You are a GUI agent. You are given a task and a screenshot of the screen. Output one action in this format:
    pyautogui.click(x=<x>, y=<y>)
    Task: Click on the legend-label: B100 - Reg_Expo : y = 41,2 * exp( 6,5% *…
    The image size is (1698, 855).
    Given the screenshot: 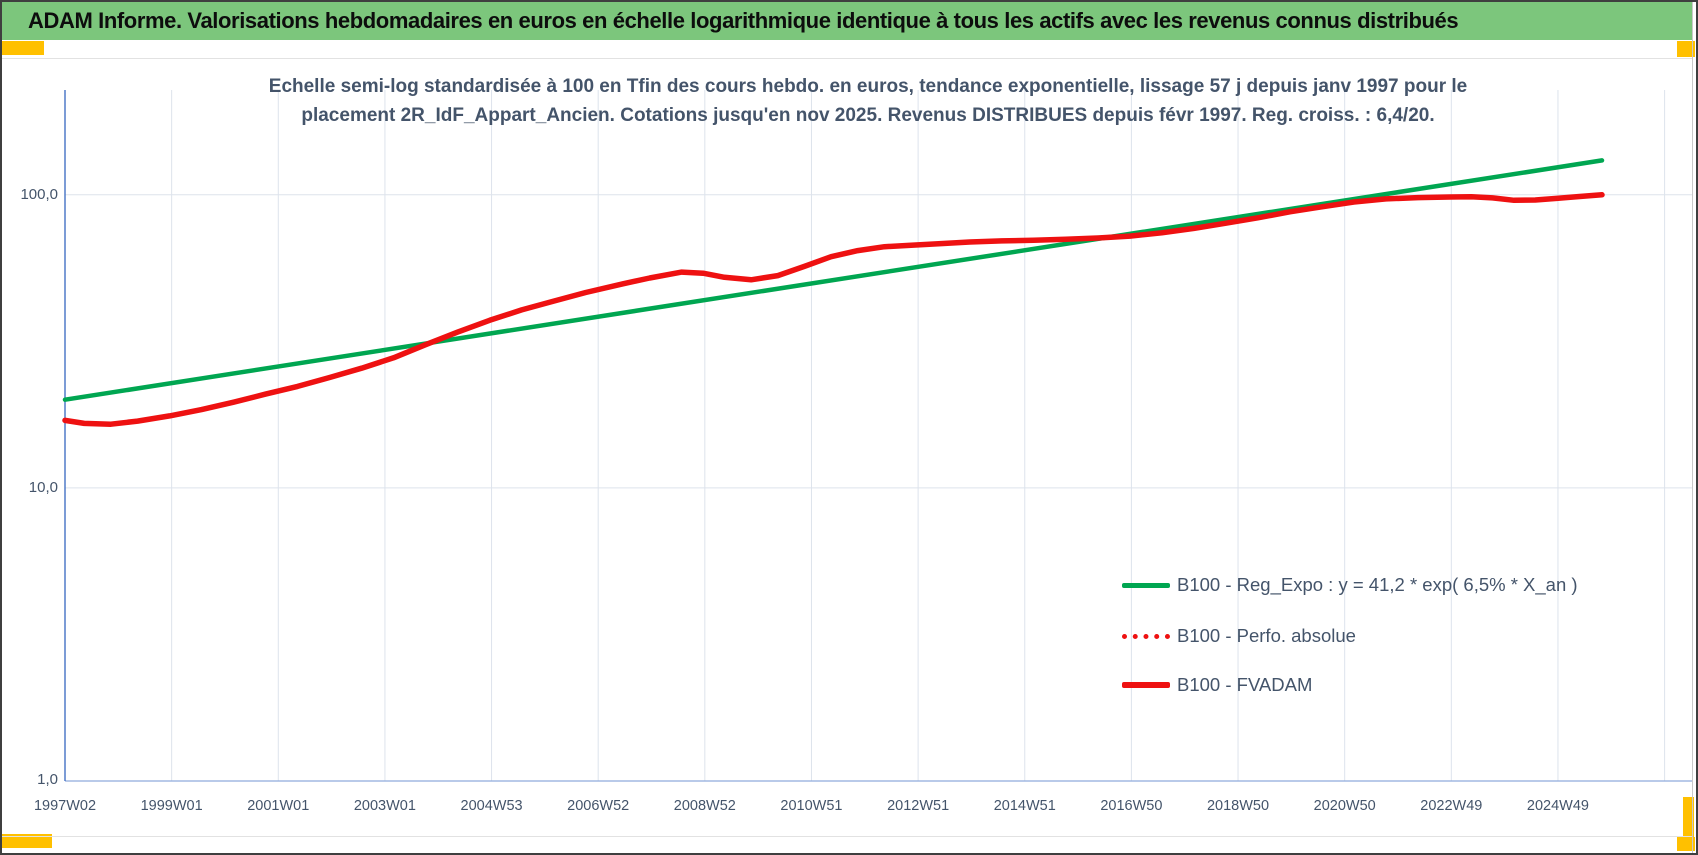 What is the action you would take?
    pyautogui.click(x=1377, y=584)
    